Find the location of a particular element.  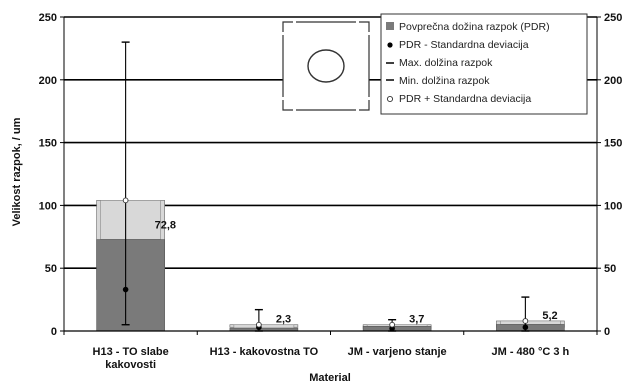

legend-label-pdr: Povprečna dožina razpok (PDR) is located at coordinates (474, 27).